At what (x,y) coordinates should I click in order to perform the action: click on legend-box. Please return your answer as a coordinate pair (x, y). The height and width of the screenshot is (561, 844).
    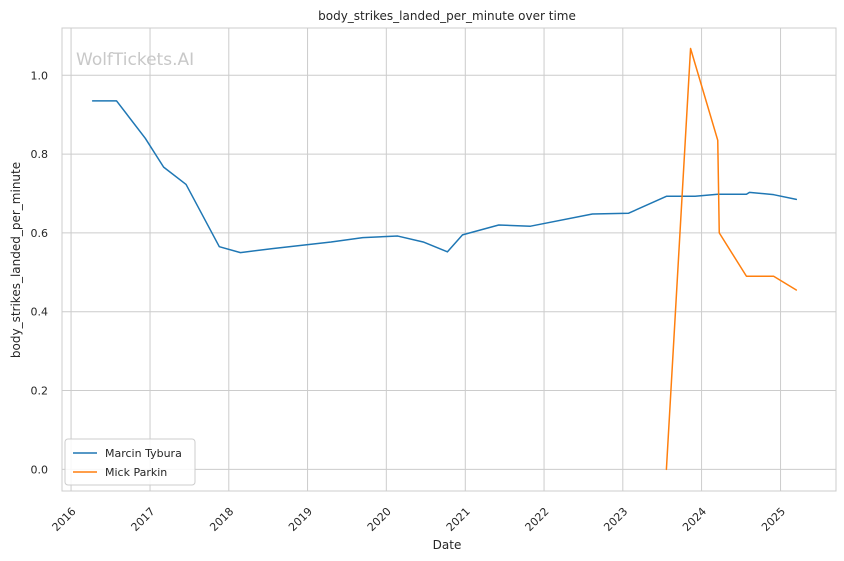
    Looking at the image, I should click on (130, 462).